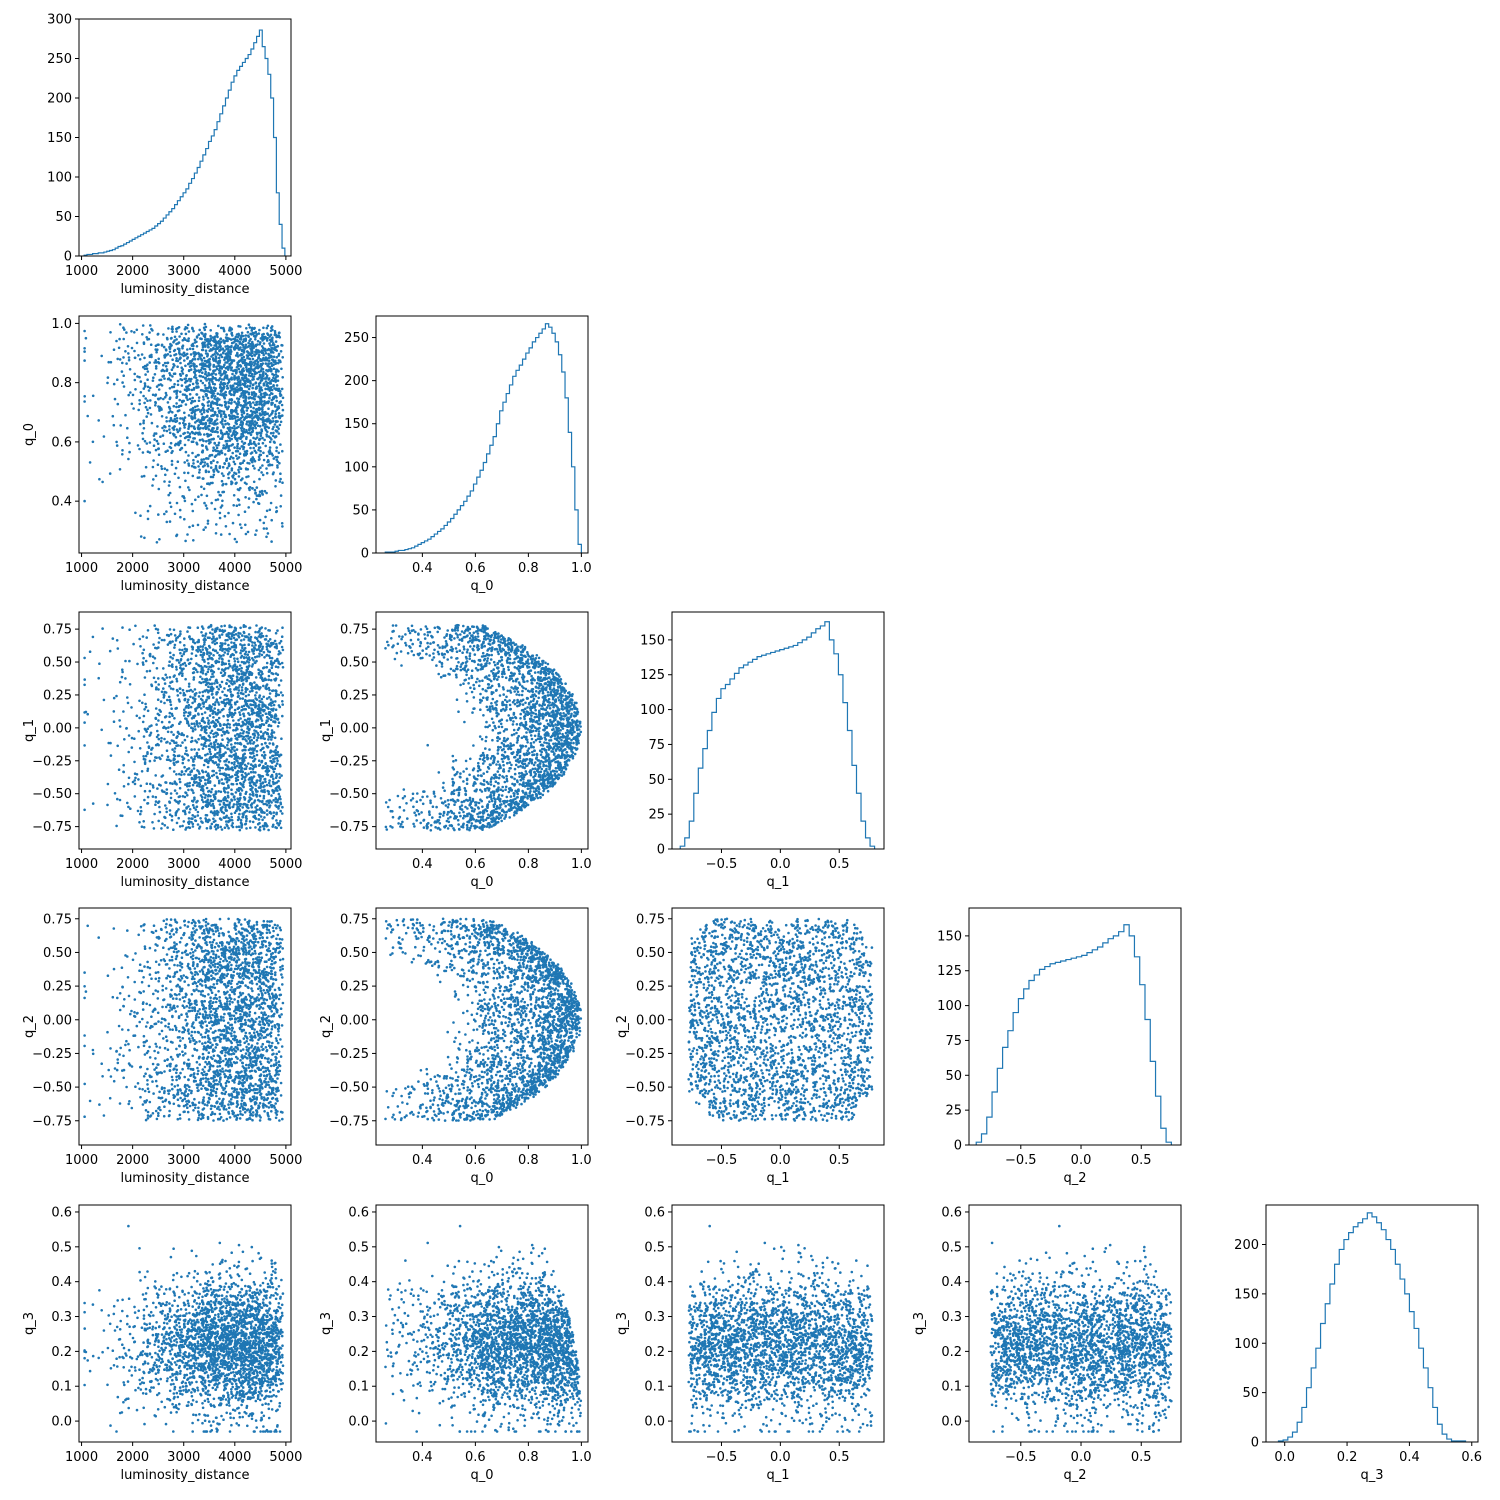 This screenshot has height=1500, width=1500. I want to click on x-tick-label: 0.0, so click(1081, 1160).